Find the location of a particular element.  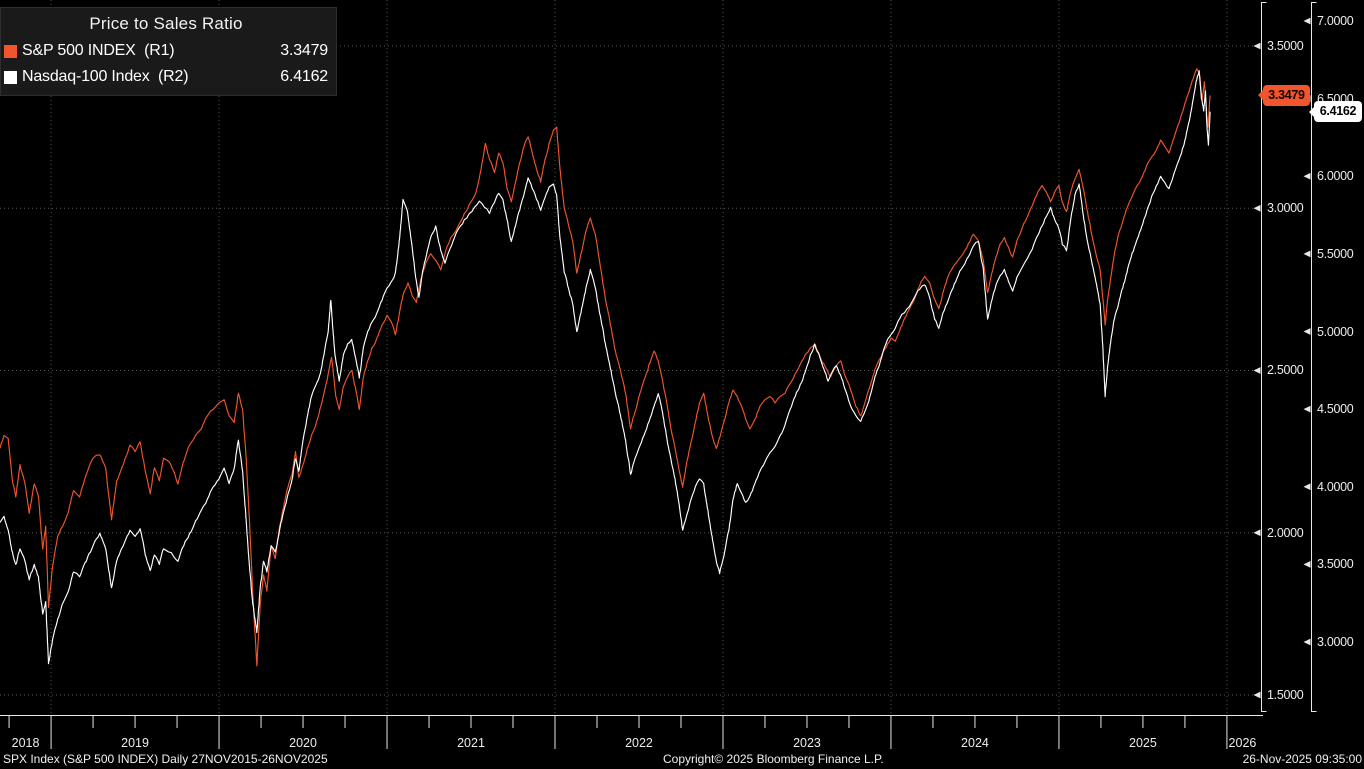

x-year-label: 2025 is located at coordinates (1143, 743).